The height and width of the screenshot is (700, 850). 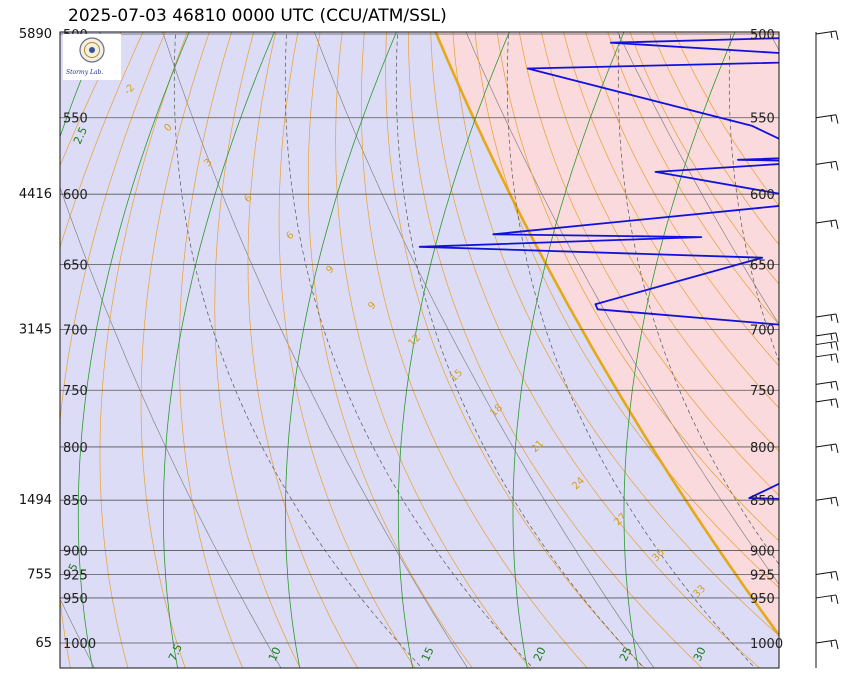 What do you see at coordinates (75, 195) in the screenshot?
I see `pressure-label-left: 600` at bounding box center [75, 195].